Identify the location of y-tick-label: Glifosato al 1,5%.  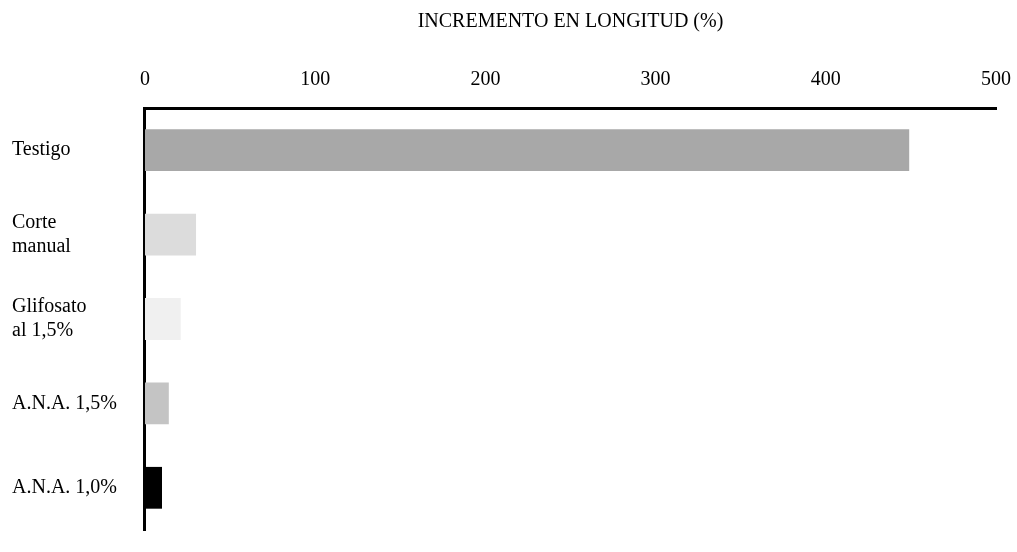
(49, 317).